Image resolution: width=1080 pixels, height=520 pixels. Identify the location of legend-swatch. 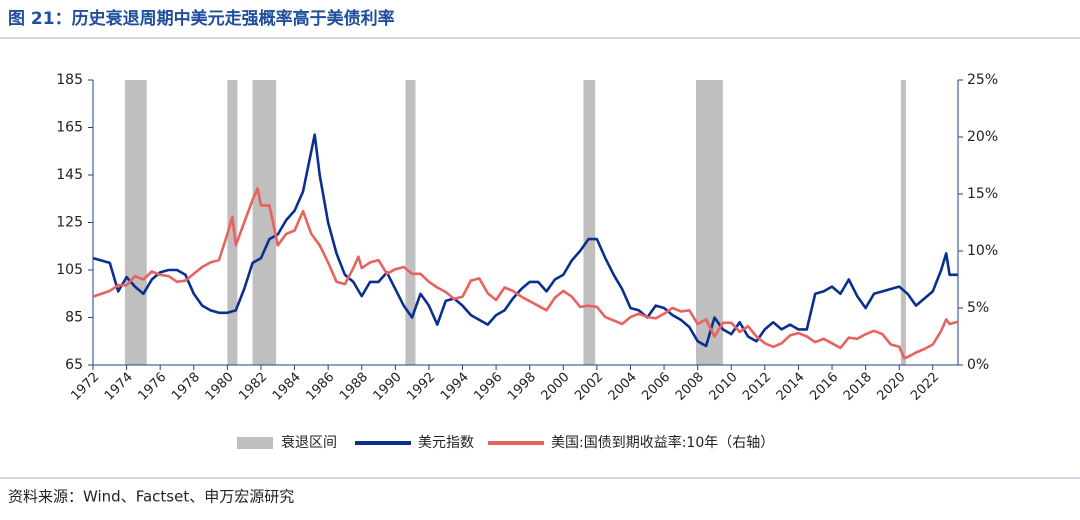
(255, 443).